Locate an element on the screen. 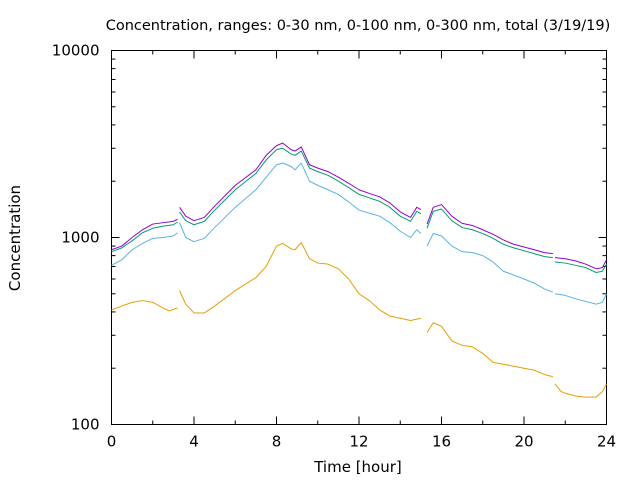 The height and width of the screenshot is (480, 640). x-tick-label: 0 is located at coordinates (112, 442).